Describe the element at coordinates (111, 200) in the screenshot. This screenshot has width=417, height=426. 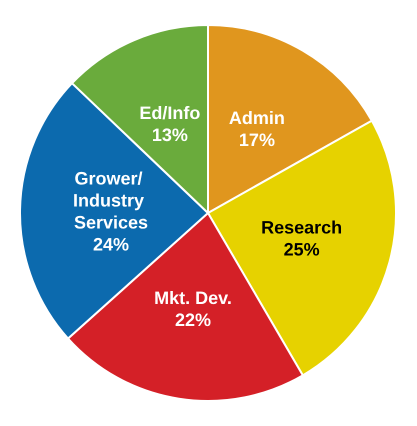
I see `slice-label: Grower/ Industry Services` at that location.